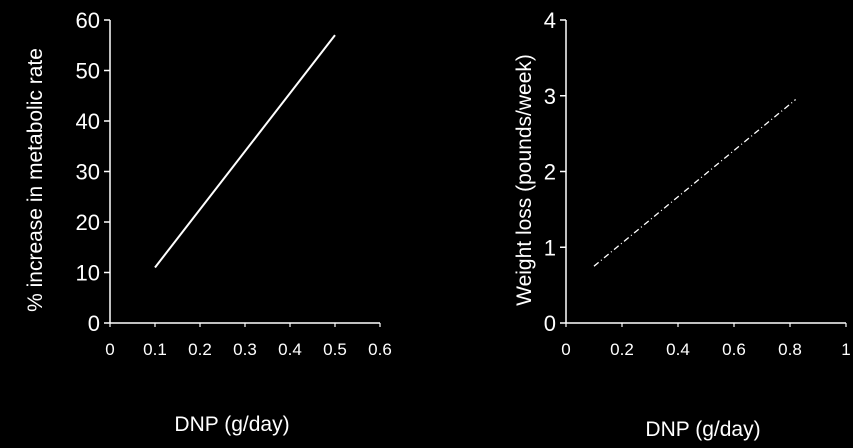  I want to click on y-tick-label: 4, so click(550, 20).